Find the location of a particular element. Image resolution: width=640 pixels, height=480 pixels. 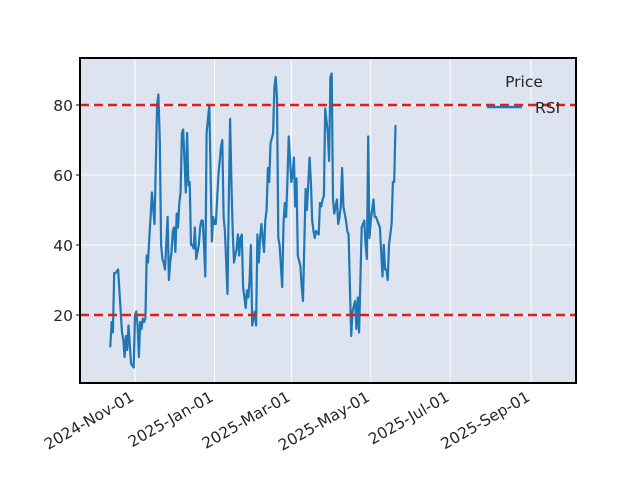

y-tick-label: 80 is located at coordinates (63, 106).